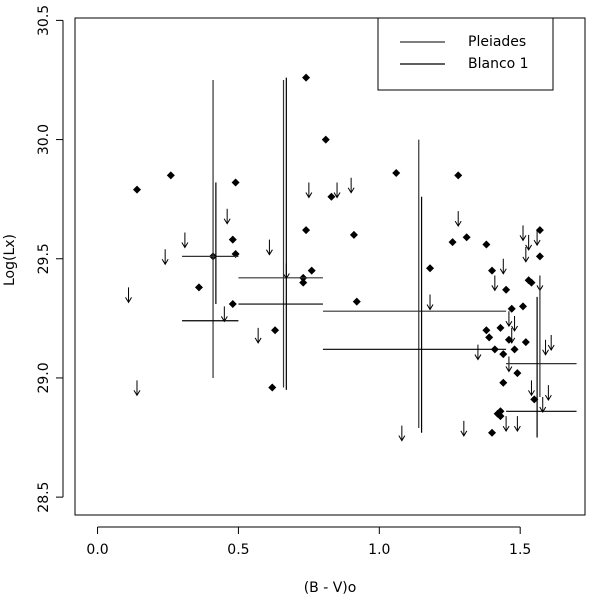 This screenshot has width=595, height=599. I want to click on y-tick-label: 30.0, so click(44, 139).